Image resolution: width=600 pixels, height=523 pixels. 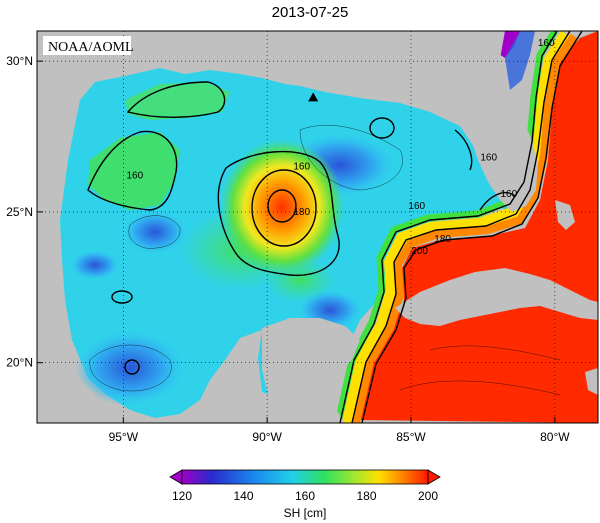 I want to click on low-sh-region-sw, so click(x=130, y=368).